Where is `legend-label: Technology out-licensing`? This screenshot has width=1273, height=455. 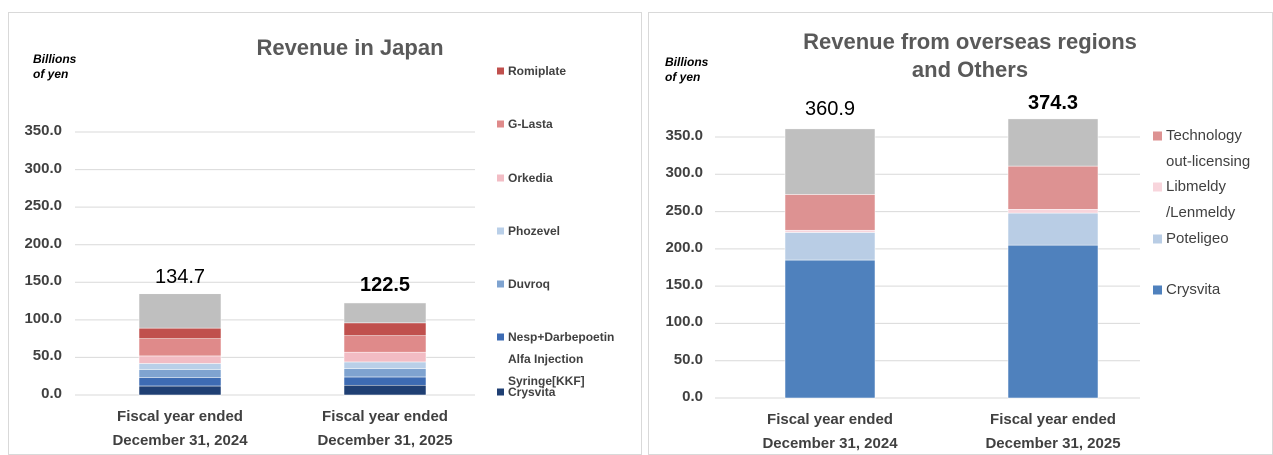
legend-label: Technology out-licensing is located at coordinates (1208, 148).